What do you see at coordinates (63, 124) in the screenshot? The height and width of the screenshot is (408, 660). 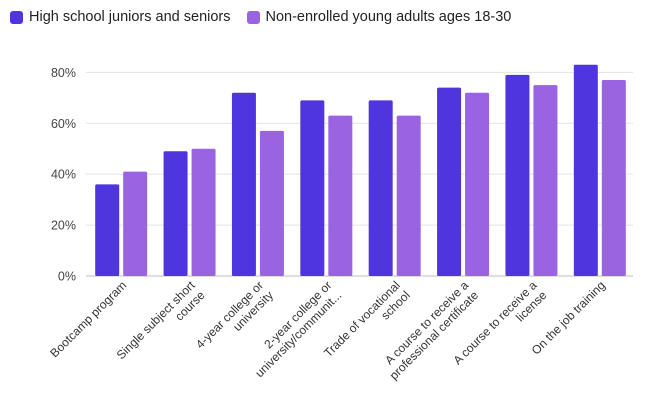 I see `y-tick-label: 60%` at bounding box center [63, 124].